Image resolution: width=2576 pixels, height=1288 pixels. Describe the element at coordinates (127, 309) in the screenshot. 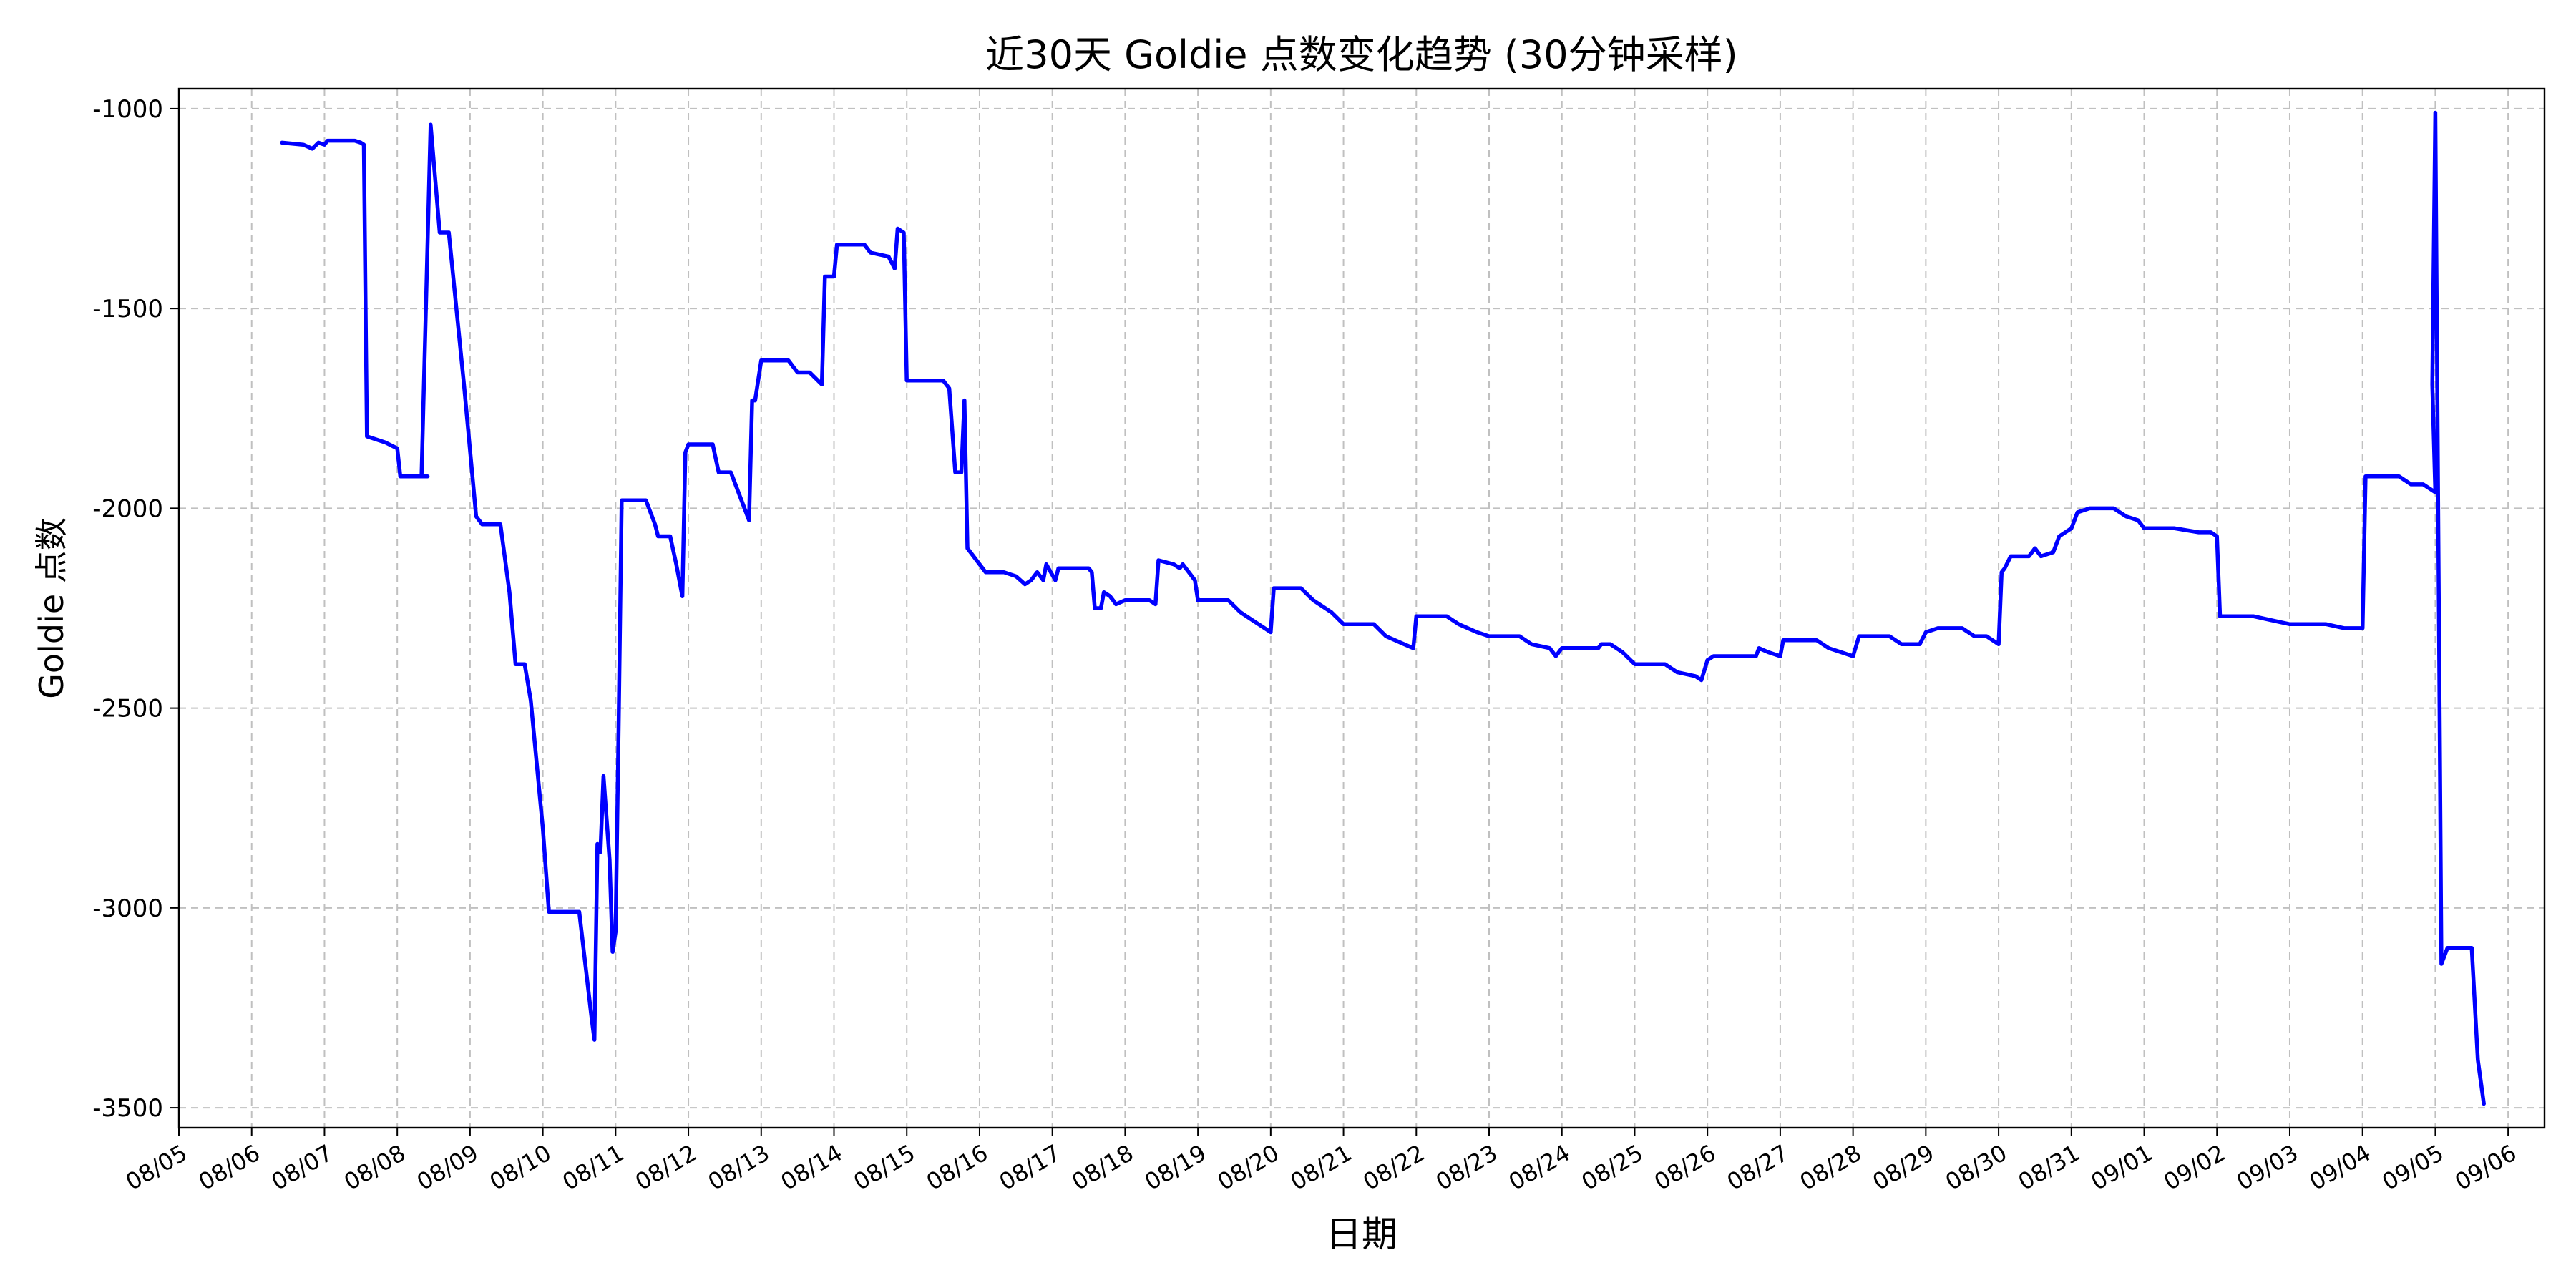

I see `y-tick-label: -1500` at that location.